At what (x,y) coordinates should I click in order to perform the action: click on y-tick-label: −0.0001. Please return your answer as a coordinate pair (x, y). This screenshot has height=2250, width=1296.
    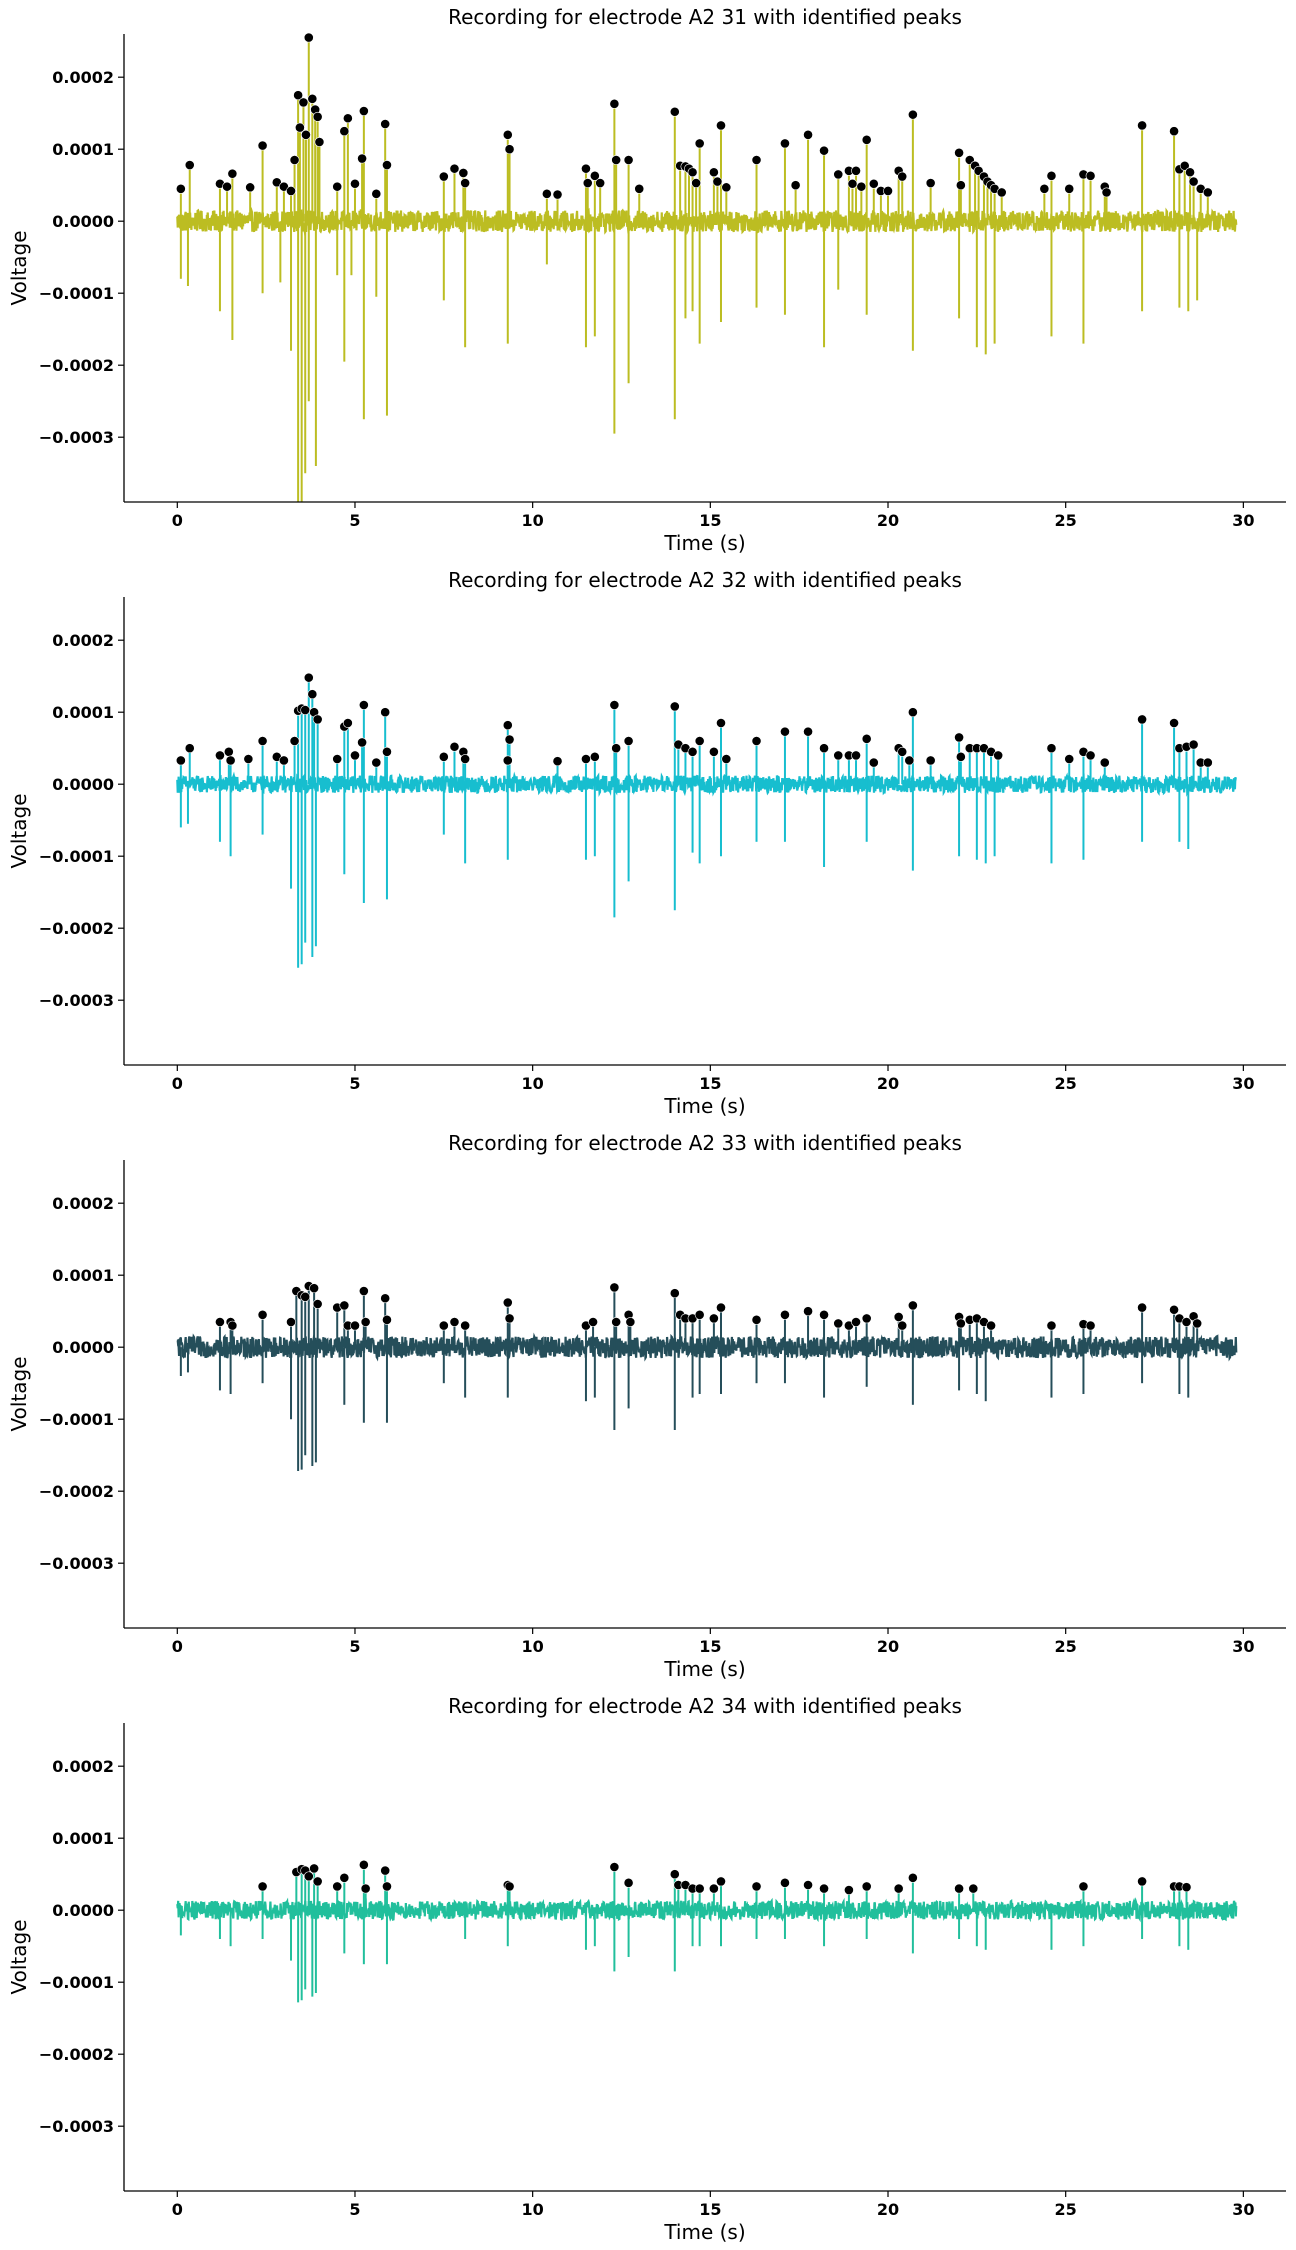
    Looking at the image, I should click on (76, 293).